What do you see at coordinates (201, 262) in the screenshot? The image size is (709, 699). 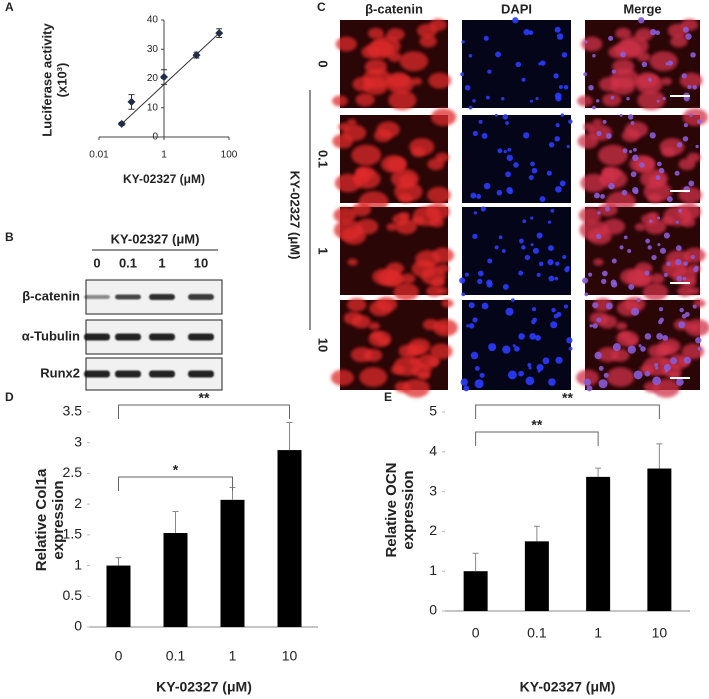 I see `lane-label: 10` at bounding box center [201, 262].